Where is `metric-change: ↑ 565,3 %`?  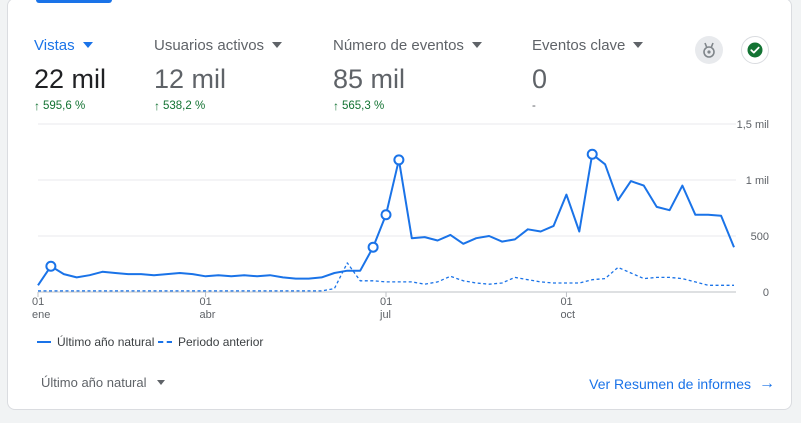 metric-change: ↑ 565,3 % is located at coordinates (359, 106).